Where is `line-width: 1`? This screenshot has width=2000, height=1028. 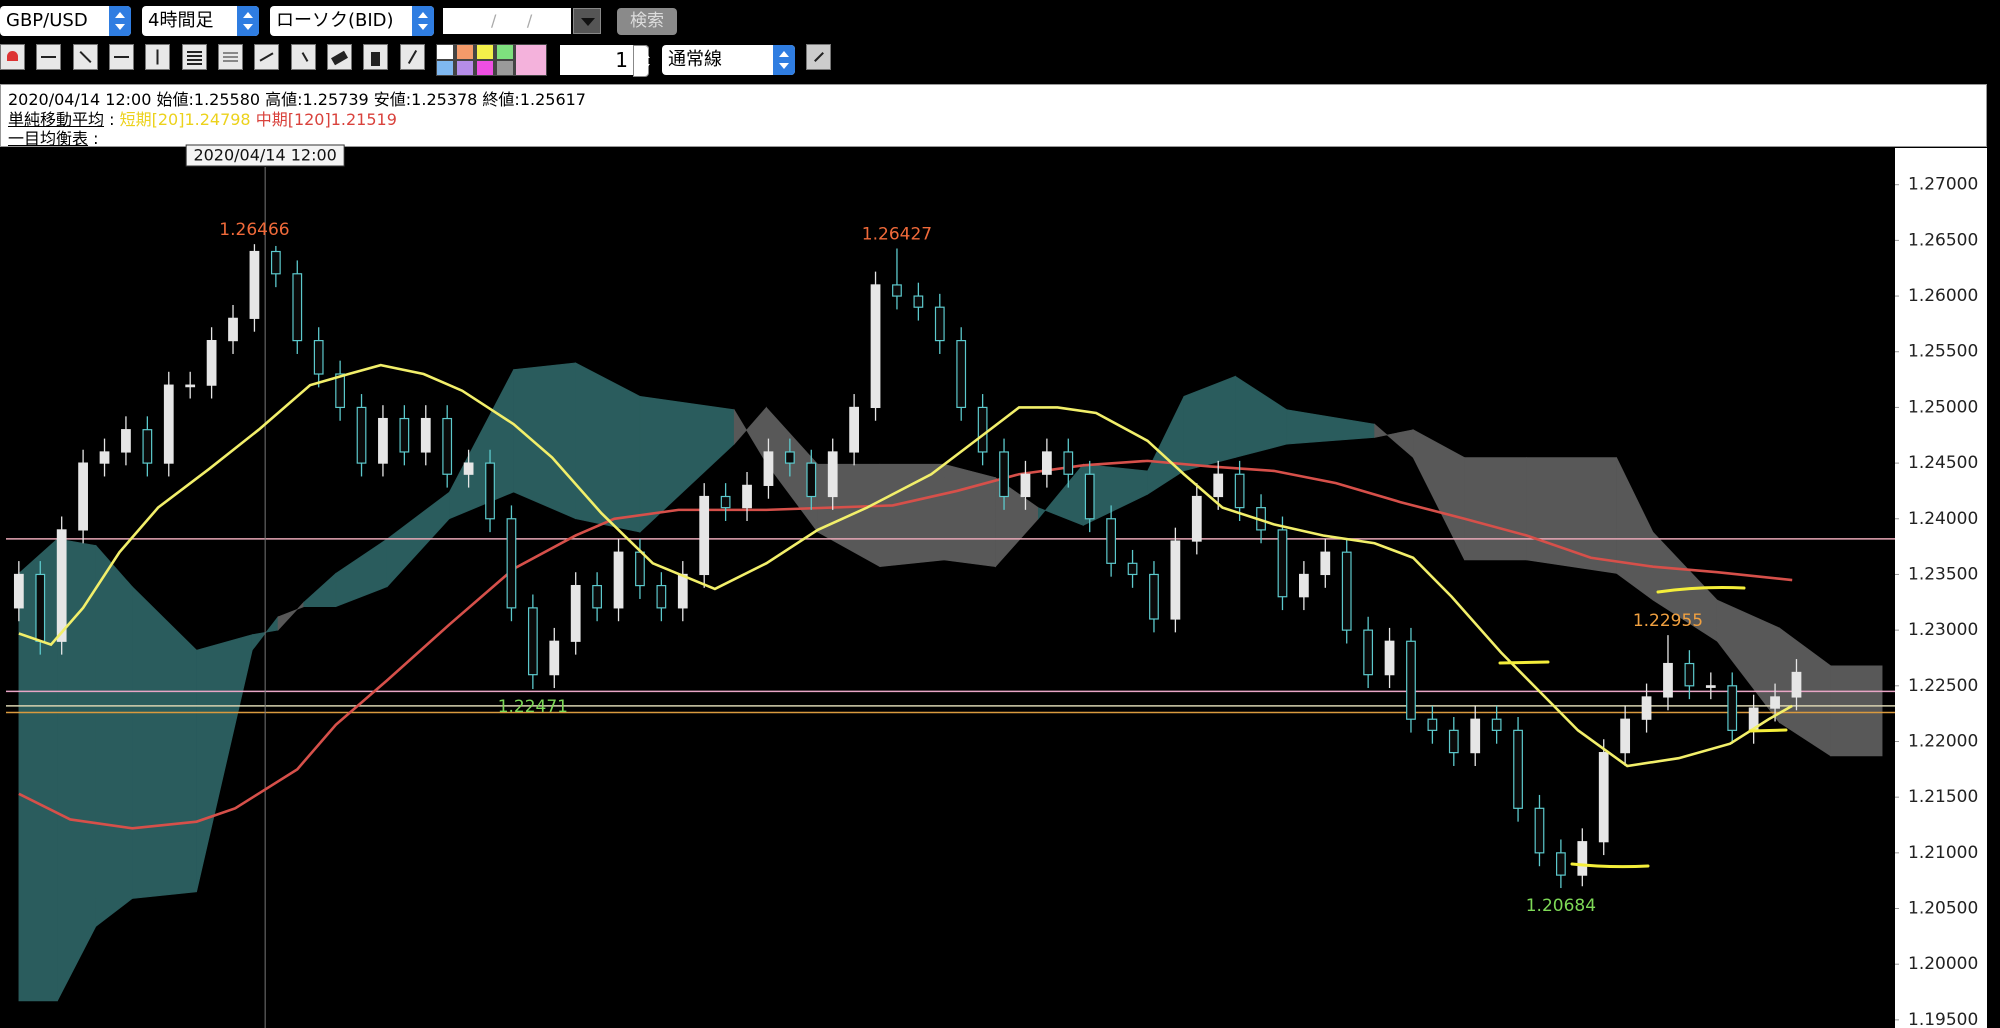
line-width: 1 is located at coordinates (621, 60).